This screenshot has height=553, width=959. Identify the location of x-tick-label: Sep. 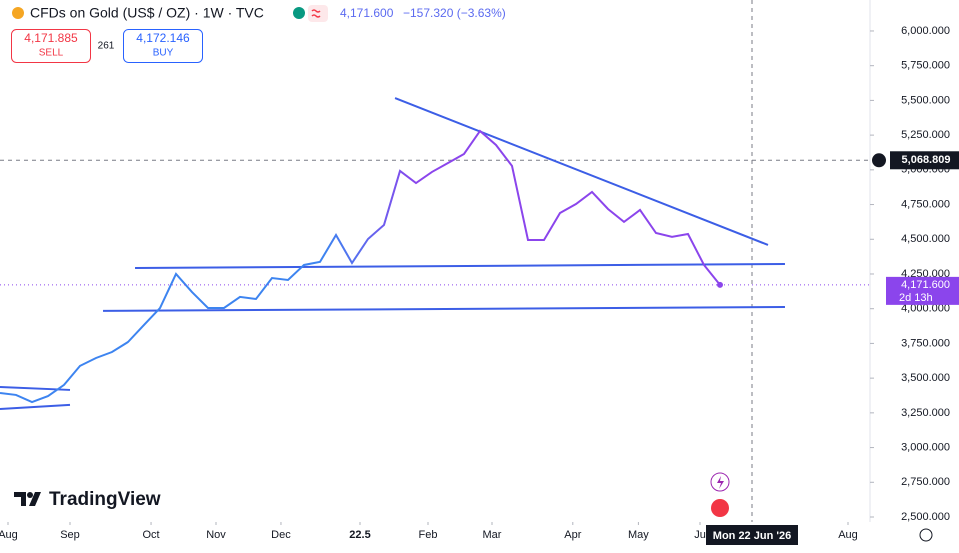
(70, 535).